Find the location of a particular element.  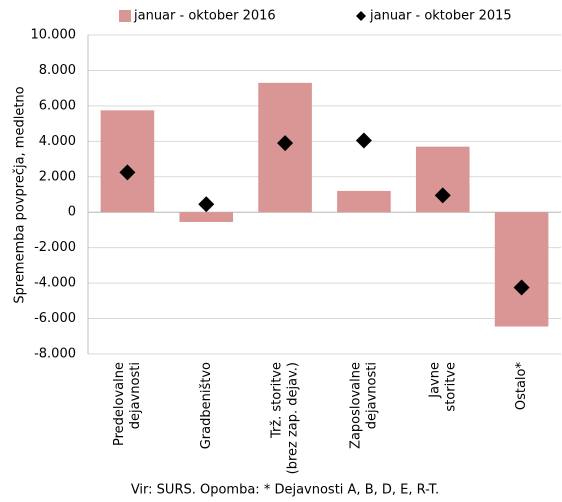

x-tick-label: (brez zap. dejav.) is located at coordinates (293, 418).